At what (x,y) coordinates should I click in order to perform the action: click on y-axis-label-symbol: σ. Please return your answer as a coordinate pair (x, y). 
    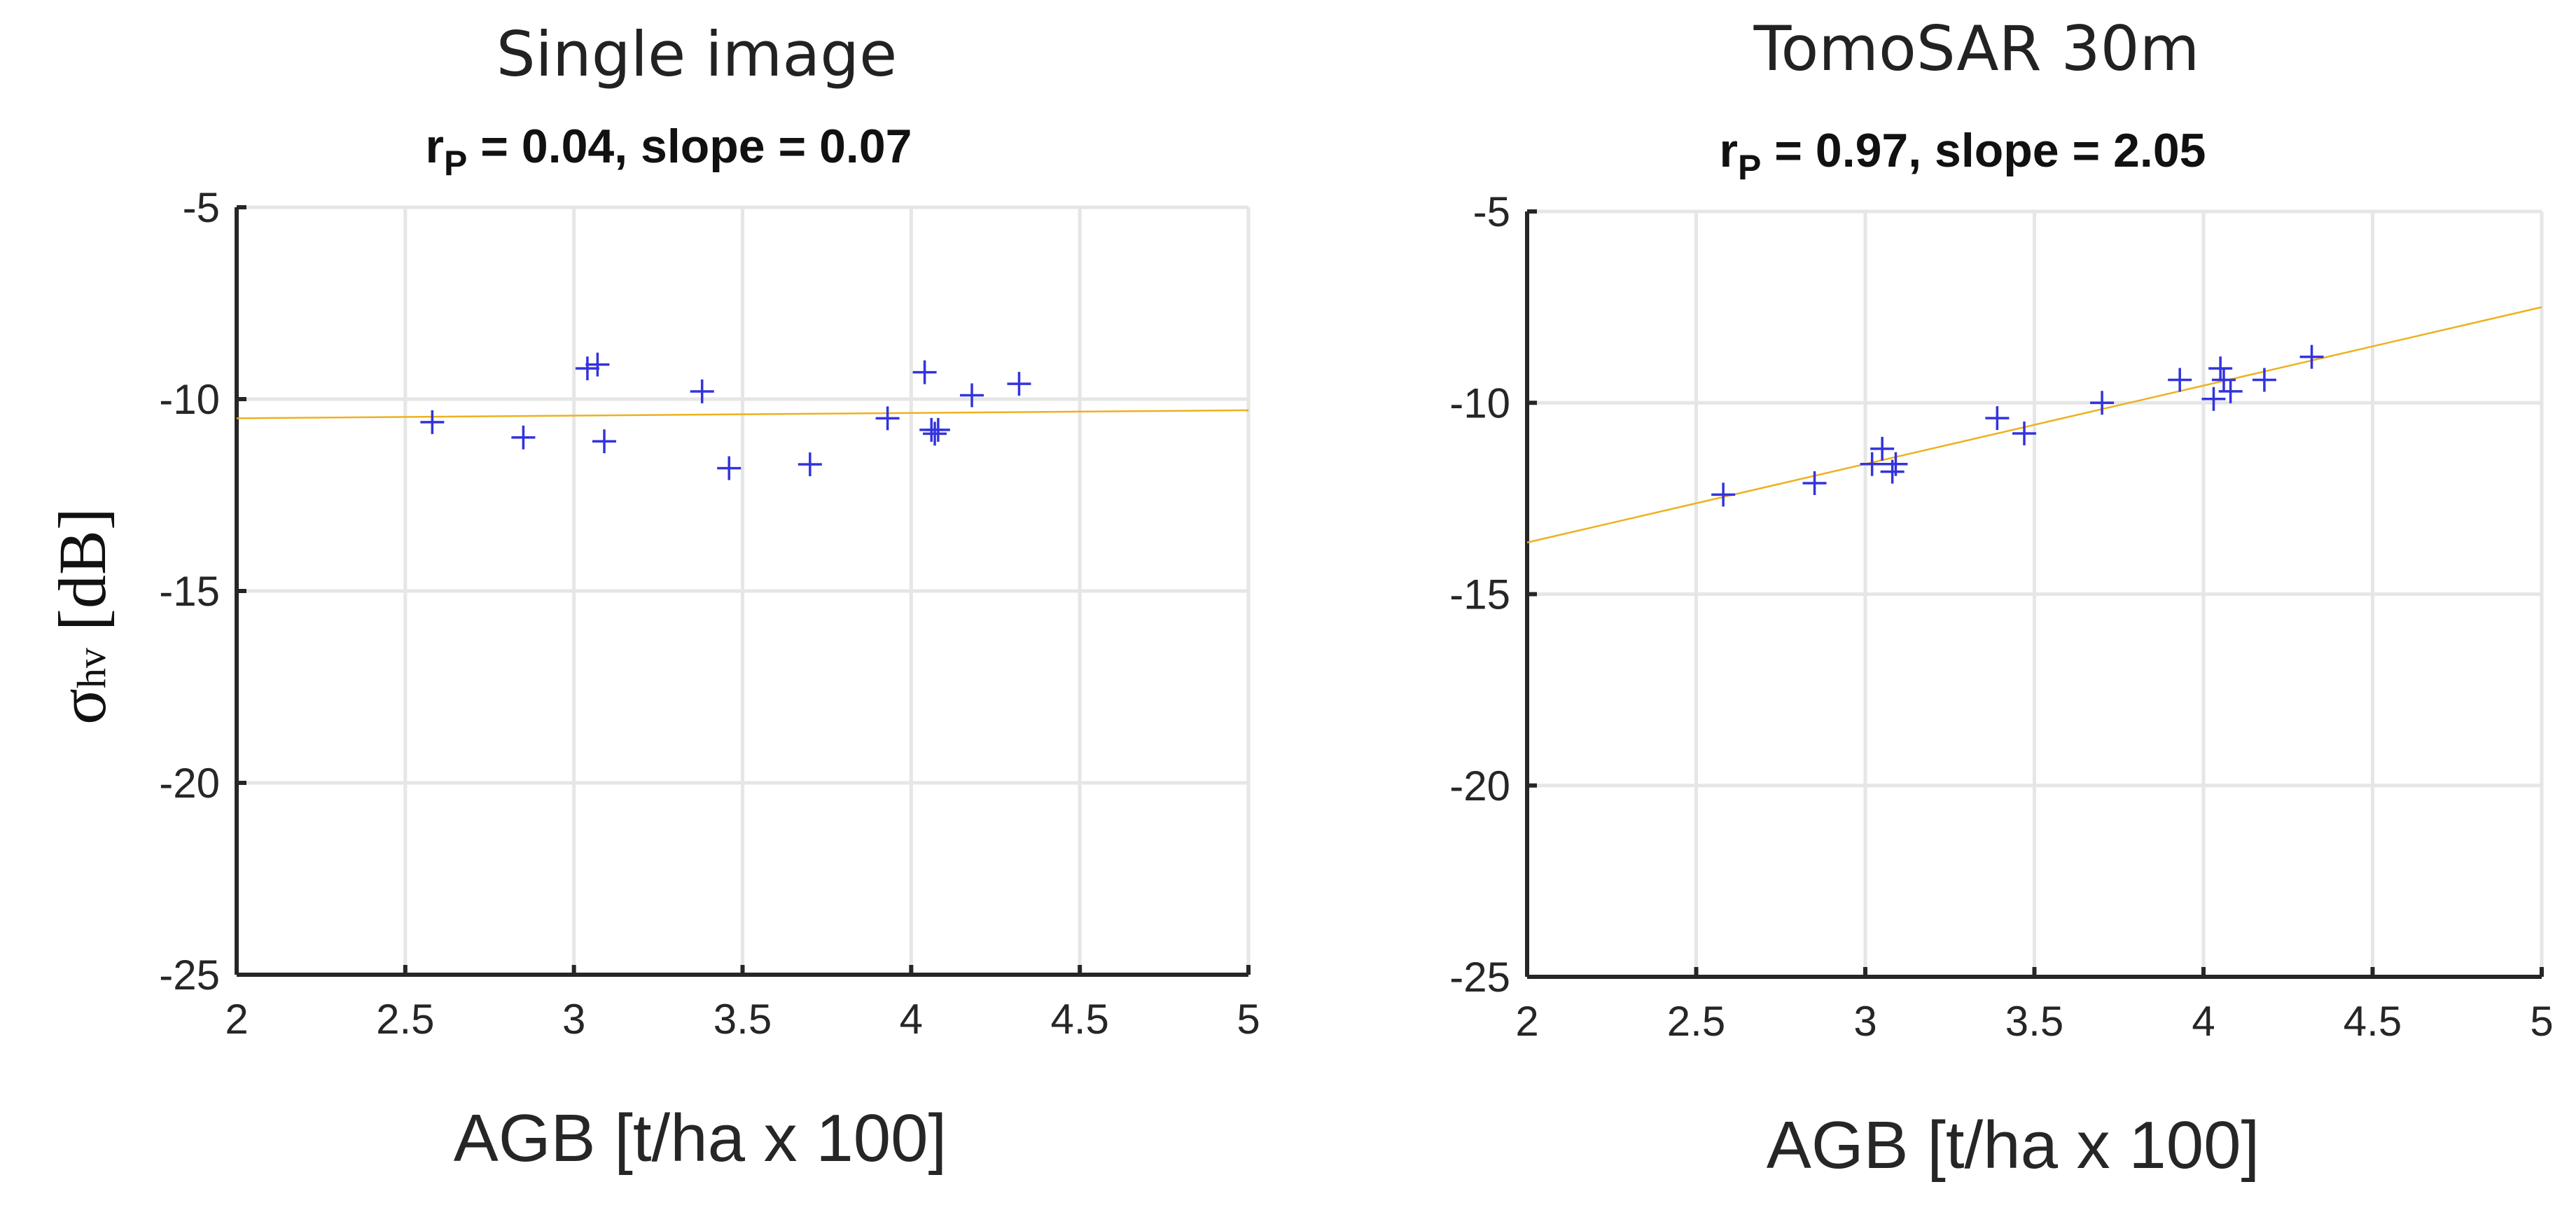
    Looking at the image, I should click on (82, 706).